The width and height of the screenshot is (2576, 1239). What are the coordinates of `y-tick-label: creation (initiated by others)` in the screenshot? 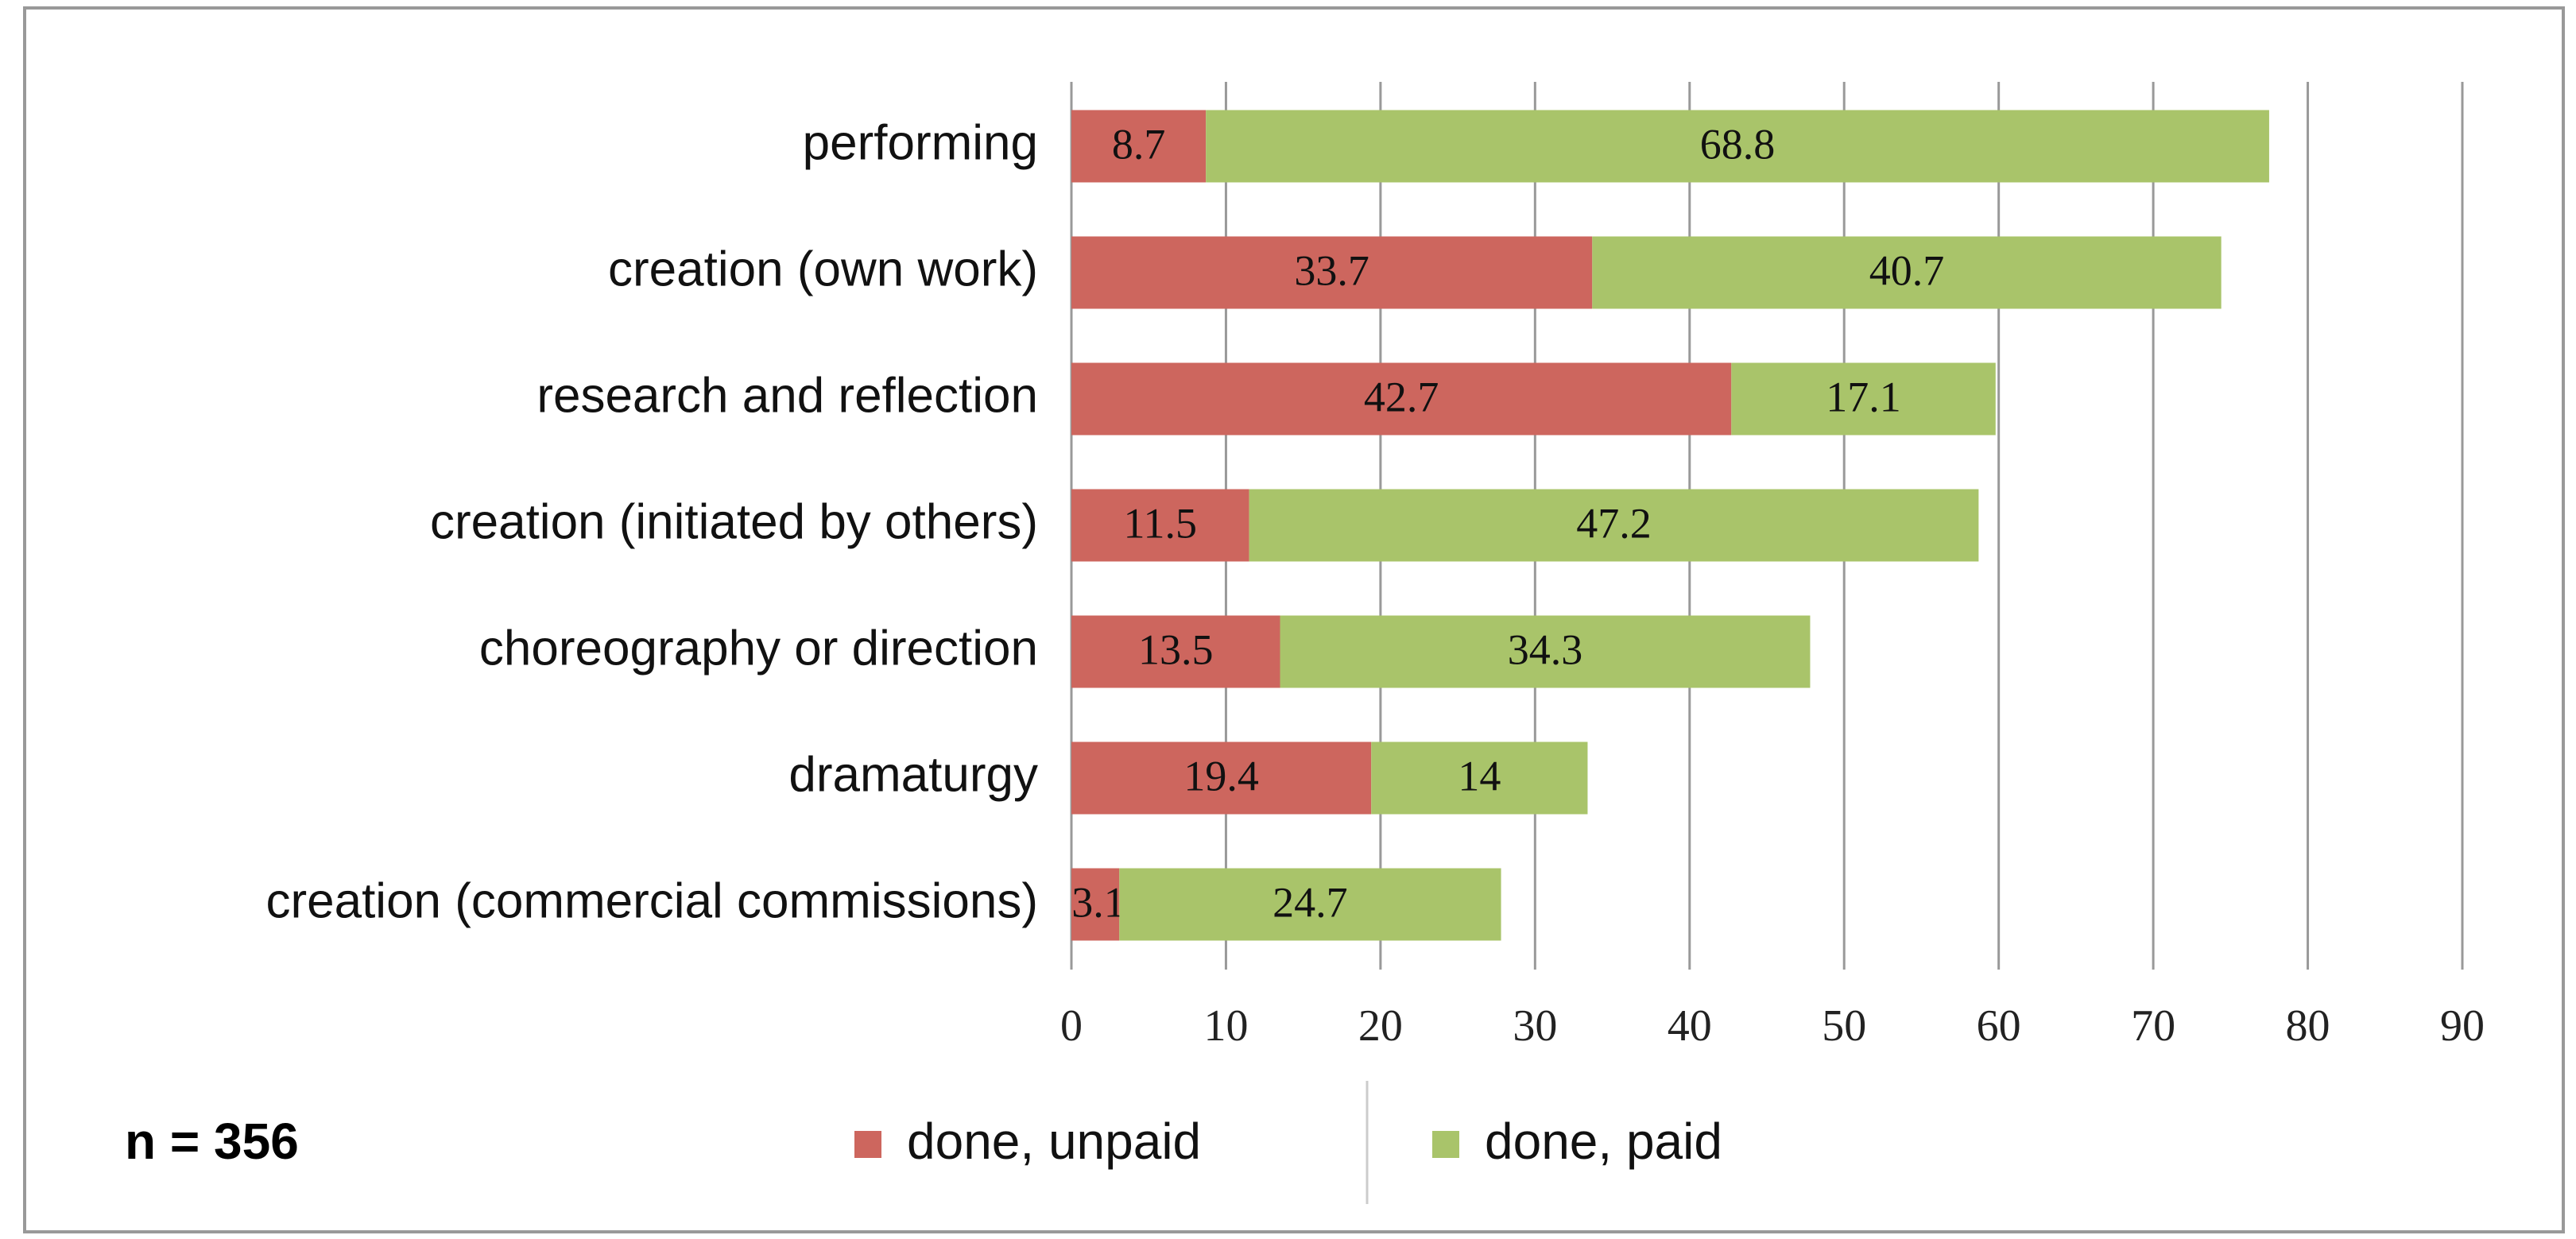 It's located at (734, 521).